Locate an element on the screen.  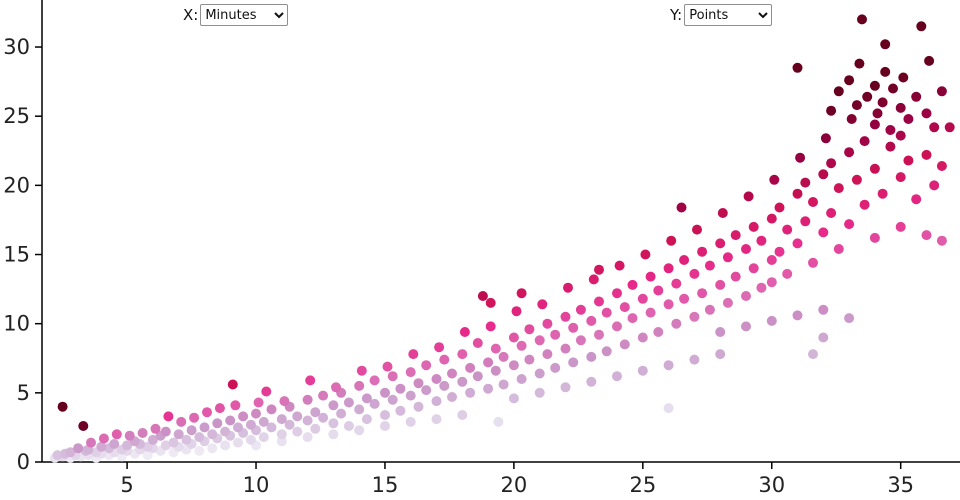
x-axis-control: X: Minutes is located at coordinates (236, 15).